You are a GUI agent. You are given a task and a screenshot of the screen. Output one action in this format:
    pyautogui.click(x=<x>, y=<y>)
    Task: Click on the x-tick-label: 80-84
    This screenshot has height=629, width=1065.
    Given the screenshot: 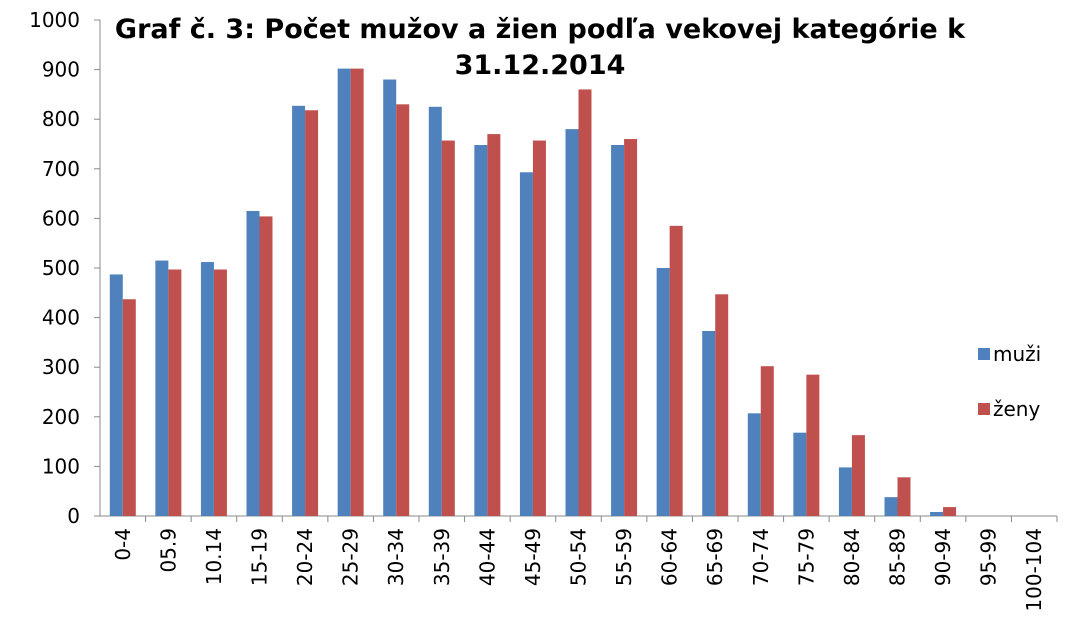 What is the action you would take?
    pyautogui.click(x=852, y=557)
    